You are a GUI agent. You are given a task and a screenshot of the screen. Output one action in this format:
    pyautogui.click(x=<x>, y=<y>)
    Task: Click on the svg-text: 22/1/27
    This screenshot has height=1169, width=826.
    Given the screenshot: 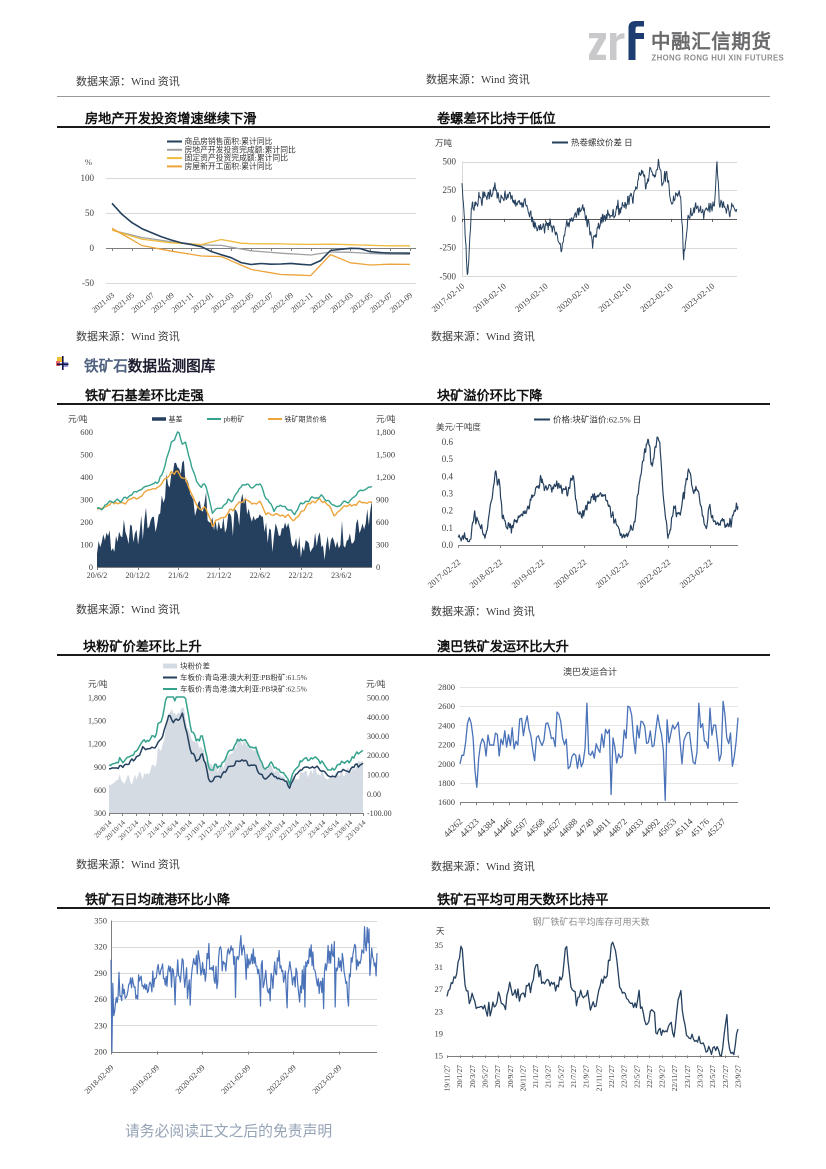 What is the action you would take?
    pyautogui.click(x=611, y=1076)
    